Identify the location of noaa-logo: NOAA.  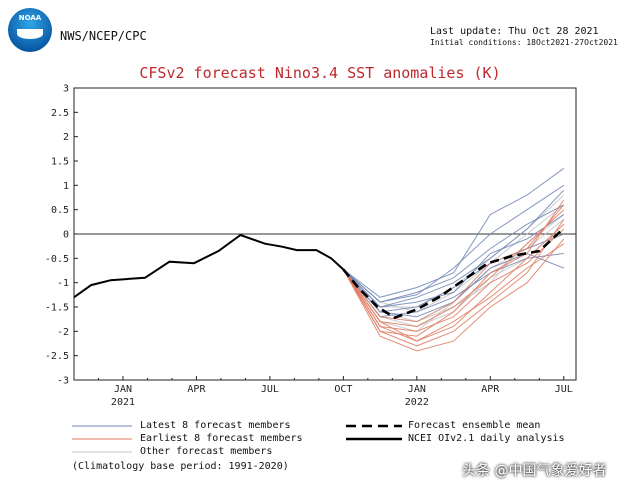
(30, 30).